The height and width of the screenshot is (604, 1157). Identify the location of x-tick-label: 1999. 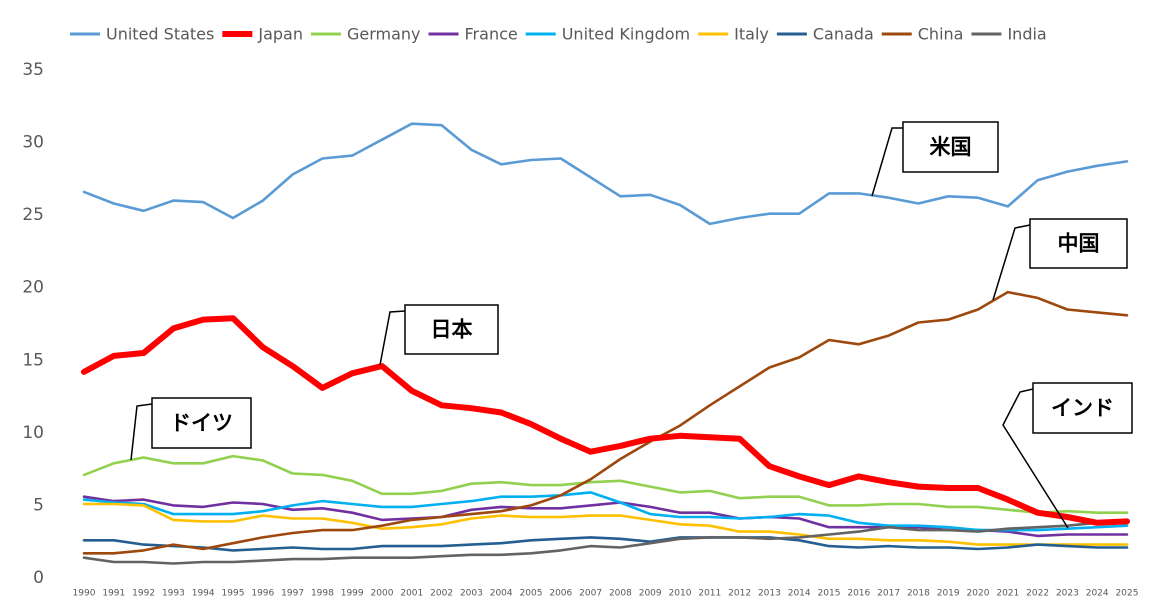
(352, 594).